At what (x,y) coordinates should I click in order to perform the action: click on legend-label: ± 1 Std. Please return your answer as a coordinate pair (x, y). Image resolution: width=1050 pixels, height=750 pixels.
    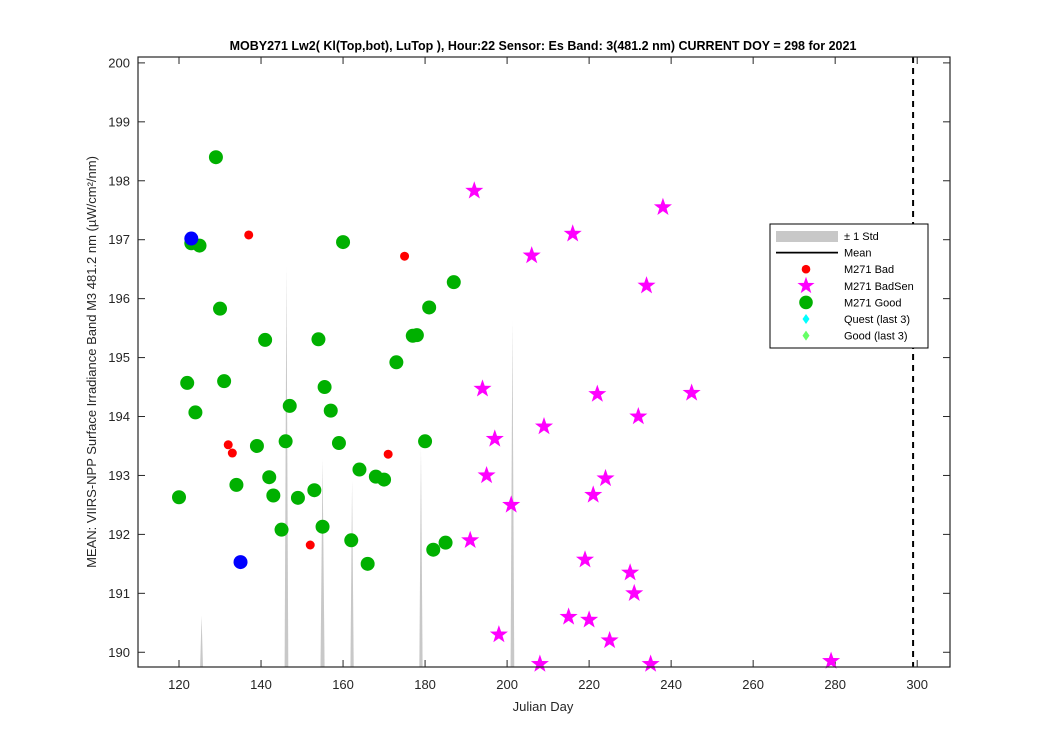
    Looking at the image, I should click on (861, 237).